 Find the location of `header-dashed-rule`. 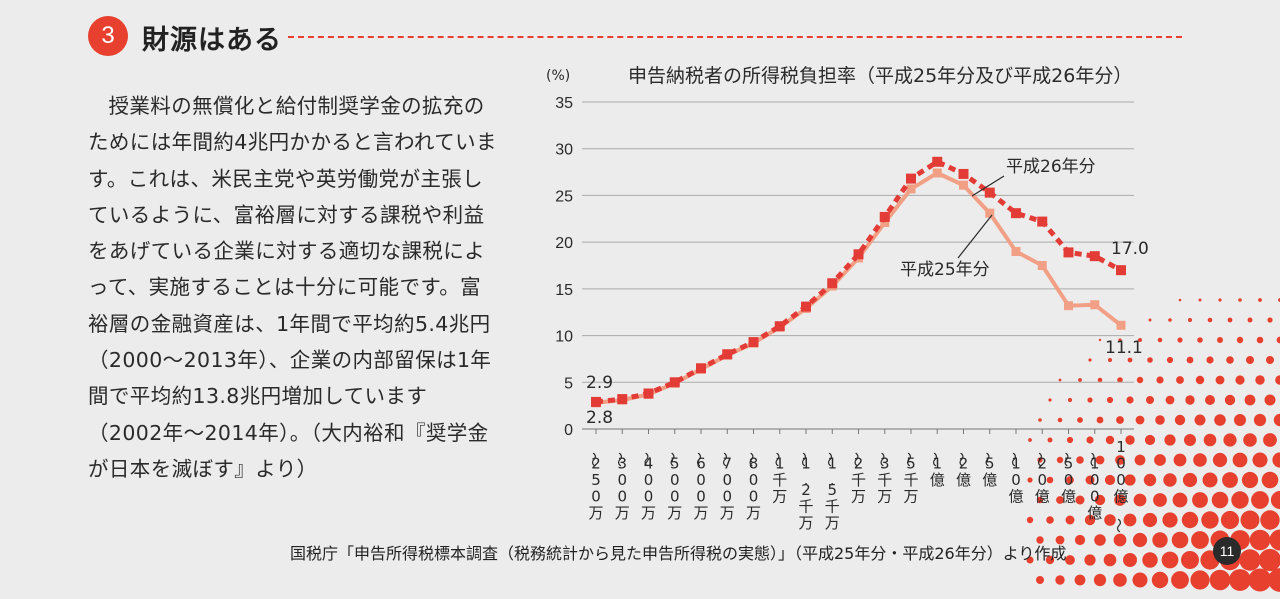

header-dashed-rule is located at coordinates (735, 37).